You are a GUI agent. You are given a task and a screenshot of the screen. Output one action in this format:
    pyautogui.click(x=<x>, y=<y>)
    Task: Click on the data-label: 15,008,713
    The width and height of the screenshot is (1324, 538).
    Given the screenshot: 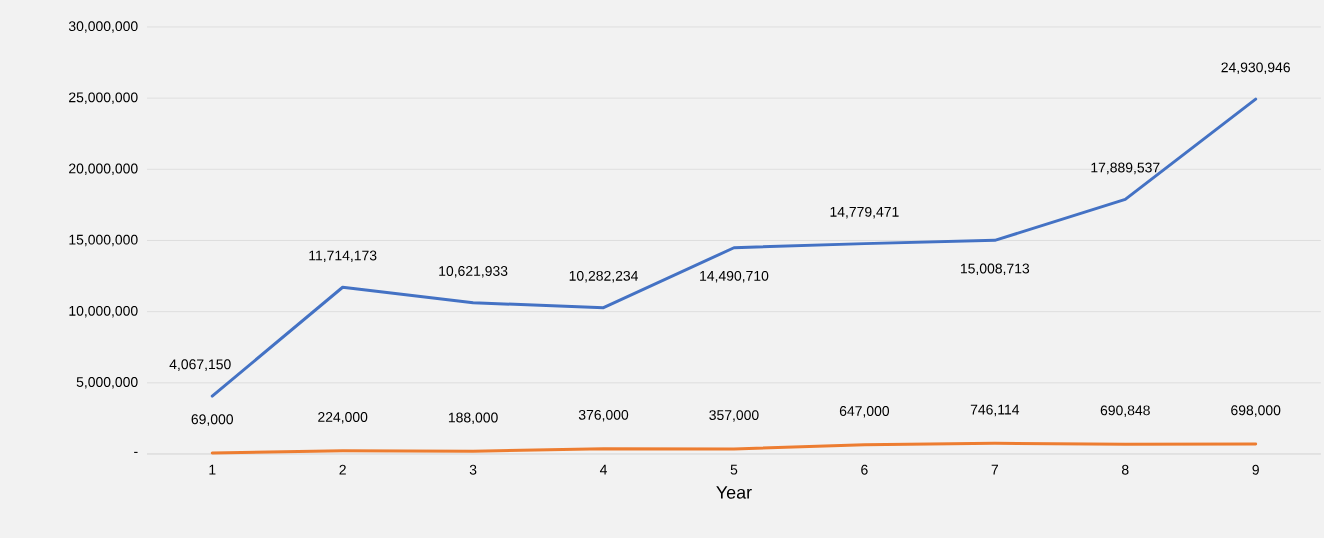 What is the action you would take?
    pyautogui.click(x=995, y=269)
    